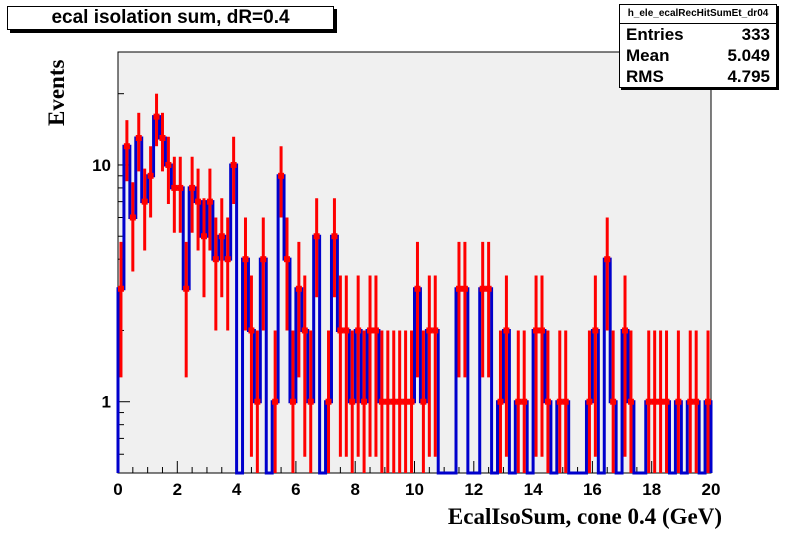 Image resolution: width=792 pixels, height=544 pixels. Describe the element at coordinates (473, 489) in the screenshot. I see `x-tick-label: 12` at that location.